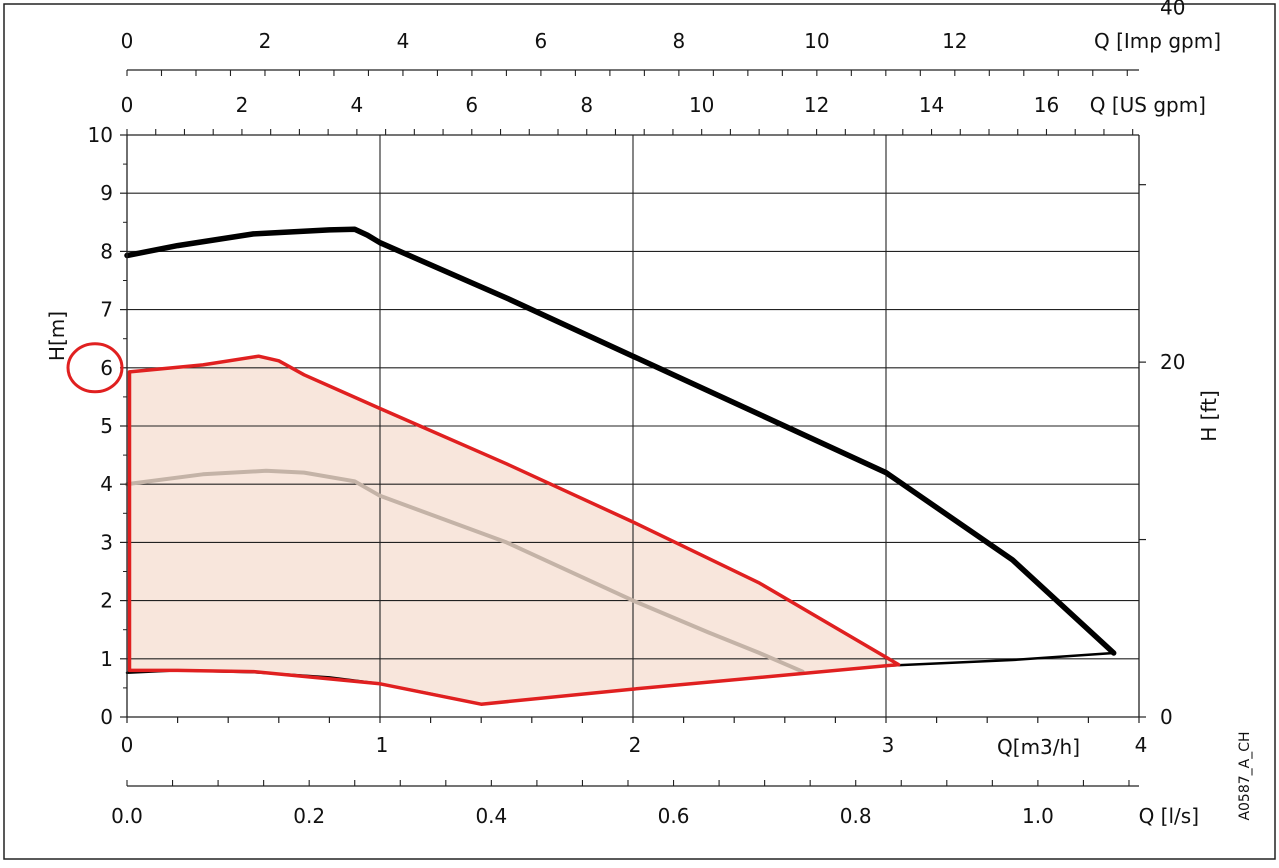 The height and width of the screenshot is (868, 1279). What do you see at coordinates (106, 251) in the screenshot?
I see `y-left-tick-label: 8` at bounding box center [106, 251].